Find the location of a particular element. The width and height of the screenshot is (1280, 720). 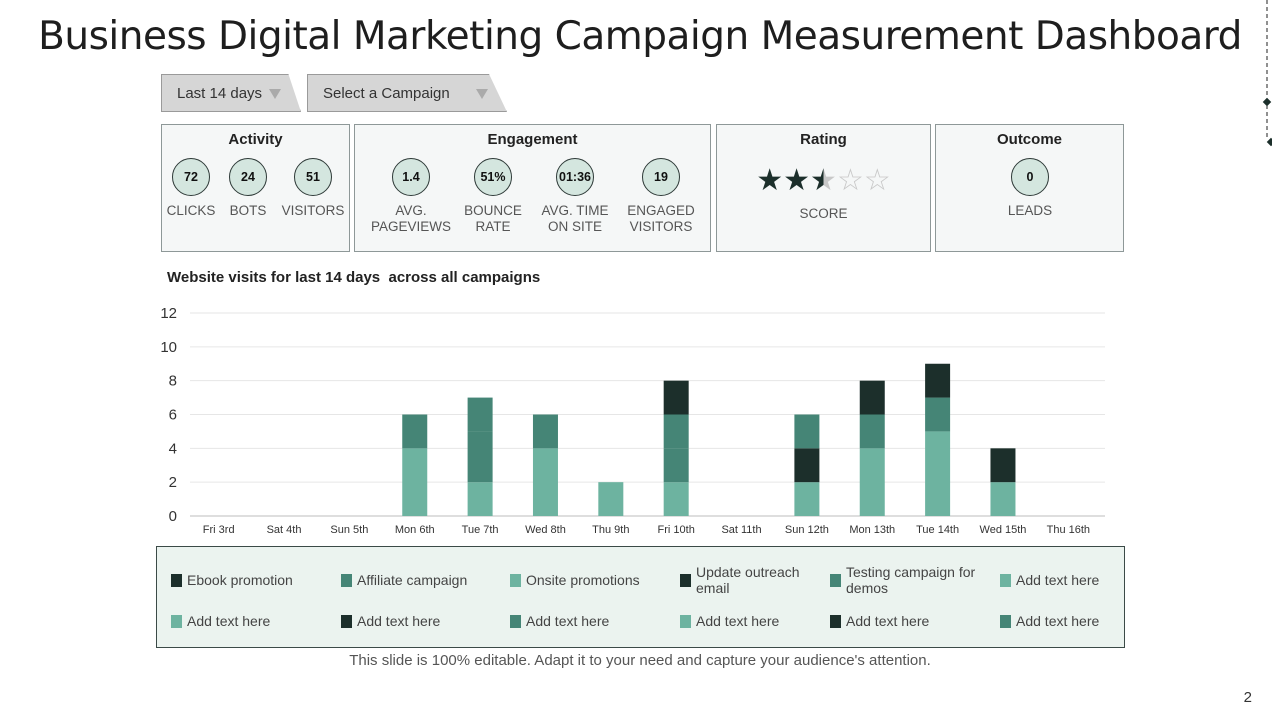

visitors-label: VISITORS is located at coordinates (313, 210).